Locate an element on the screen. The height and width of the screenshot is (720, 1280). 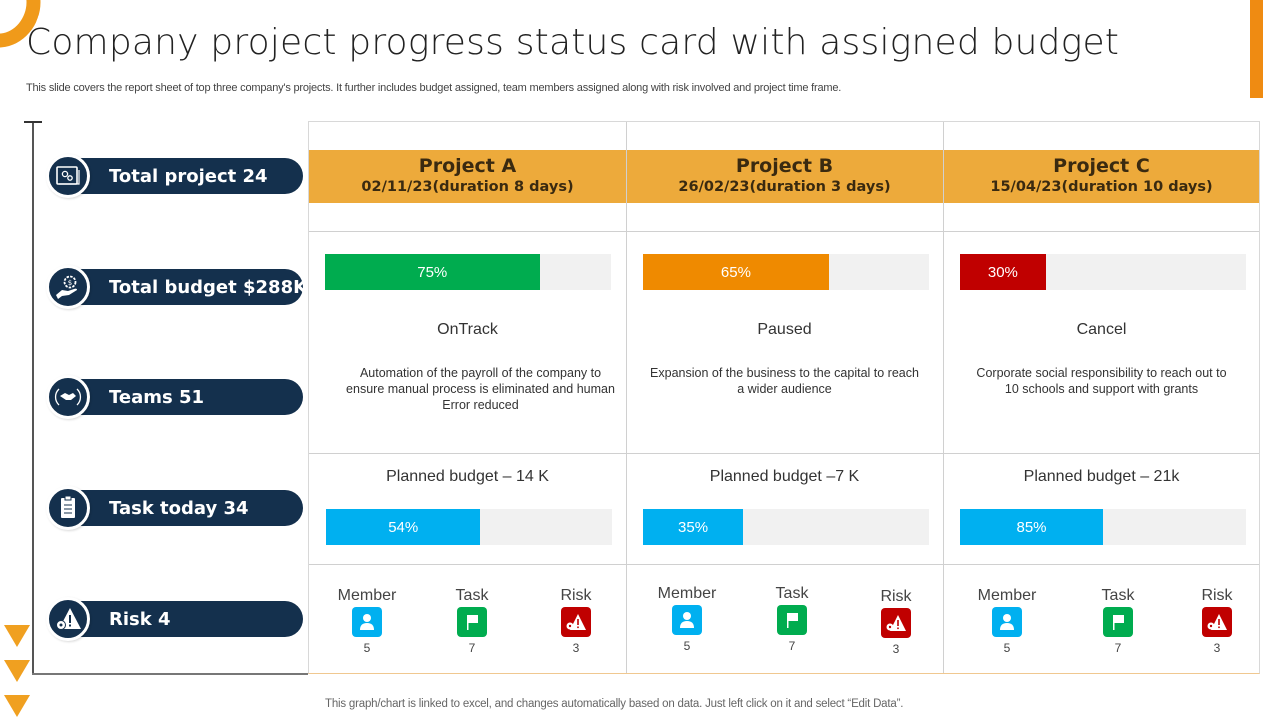
progress-label: 65% is located at coordinates (735, 272).